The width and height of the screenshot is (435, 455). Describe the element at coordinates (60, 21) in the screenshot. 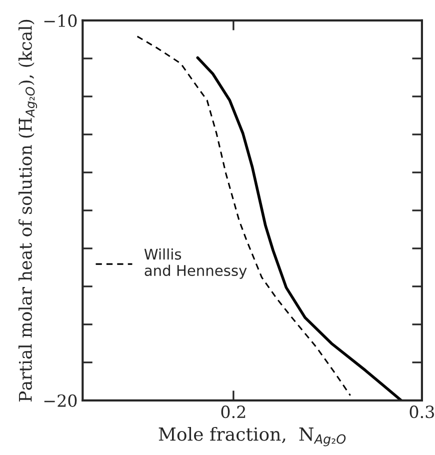

I see `y-tick-label: −10` at that location.